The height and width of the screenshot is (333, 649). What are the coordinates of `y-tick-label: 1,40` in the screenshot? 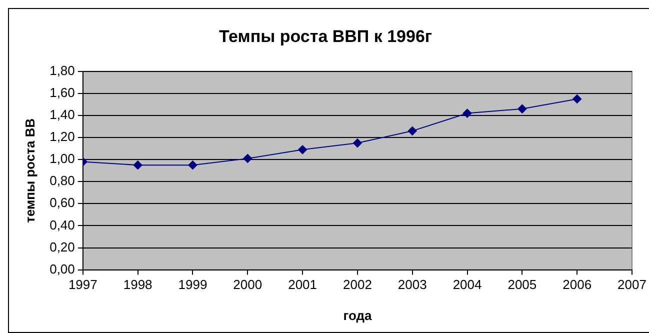 It's located at (62, 114).